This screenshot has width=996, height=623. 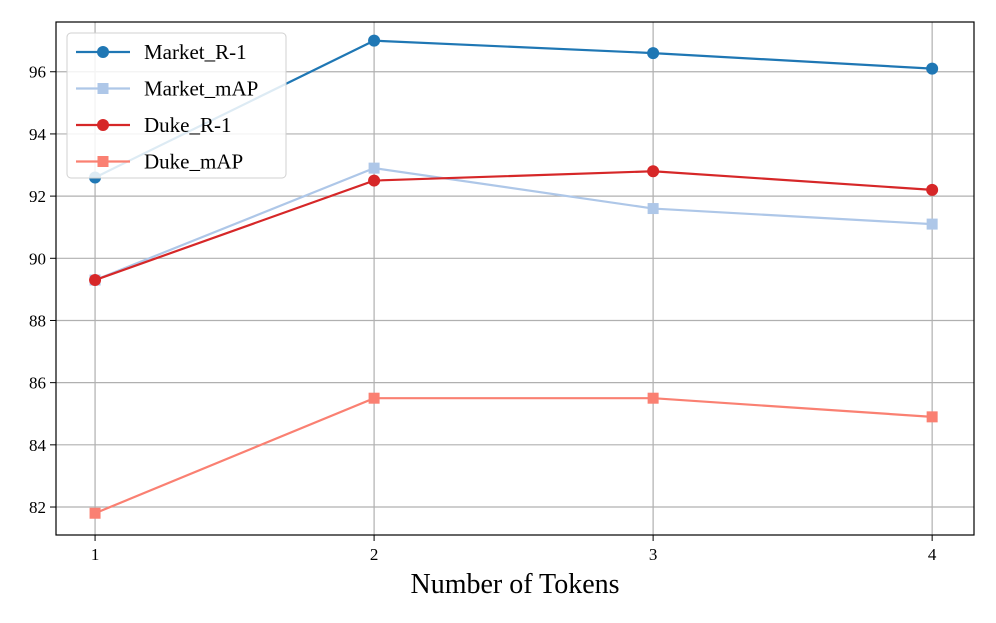 I want to click on y-tick-label: 90, so click(x=37, y=258).